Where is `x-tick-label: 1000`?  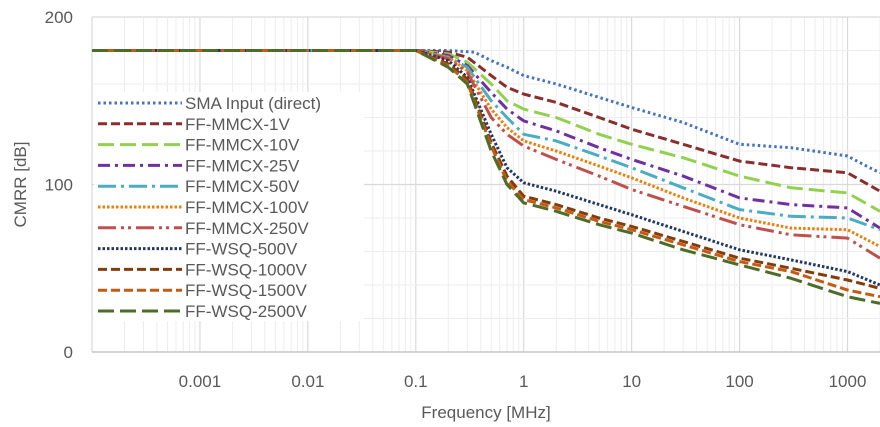
x-tick-label: 1000 is located at coordinates (848, 381).